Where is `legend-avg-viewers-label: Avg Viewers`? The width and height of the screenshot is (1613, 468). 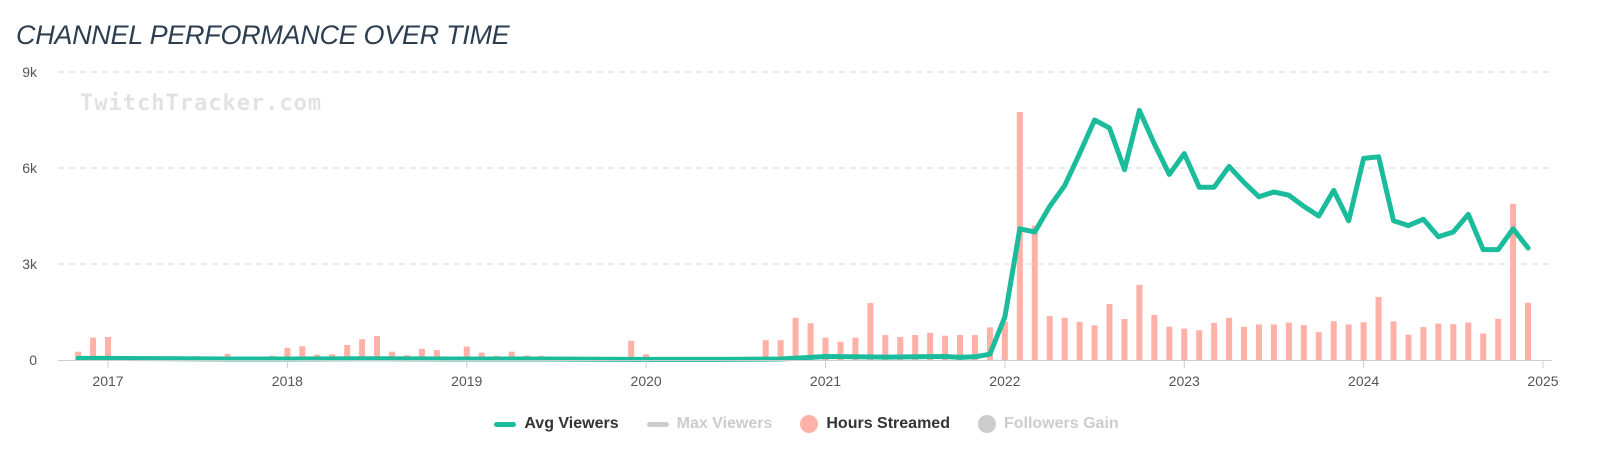 legend-avg-viewers-label: Avg Viewers is located at coordinates (571, 423).